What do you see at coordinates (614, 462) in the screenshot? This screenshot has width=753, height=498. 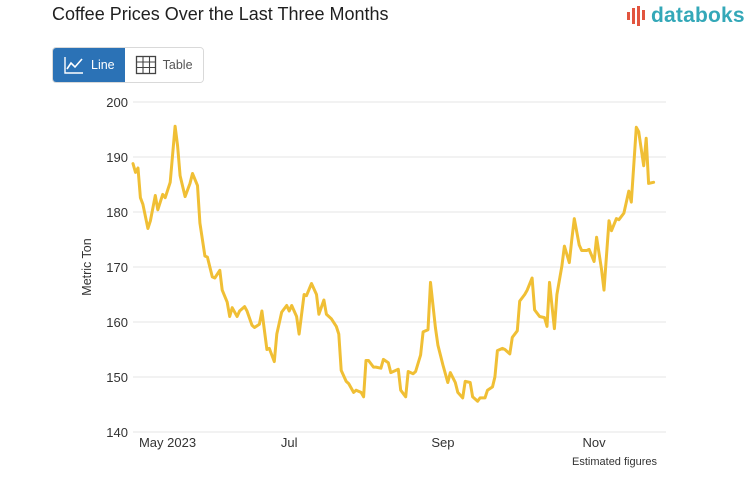 I see `estimated-figures-note: Estimated figures` at bounding box center [614, 462].